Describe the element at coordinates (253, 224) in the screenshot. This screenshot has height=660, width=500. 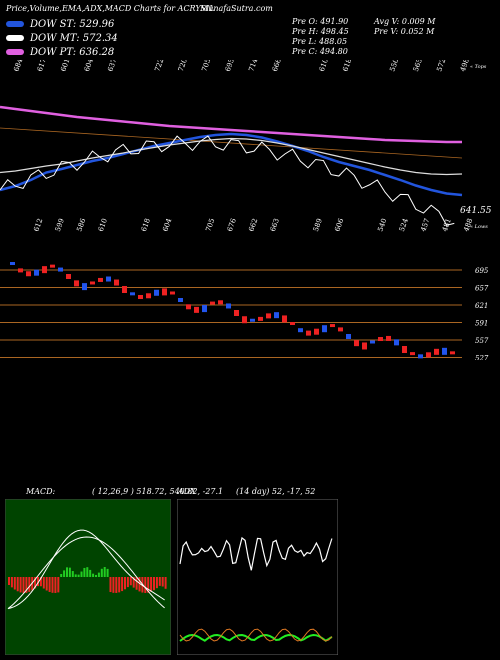
I see `bottom-label: 662` at that location.